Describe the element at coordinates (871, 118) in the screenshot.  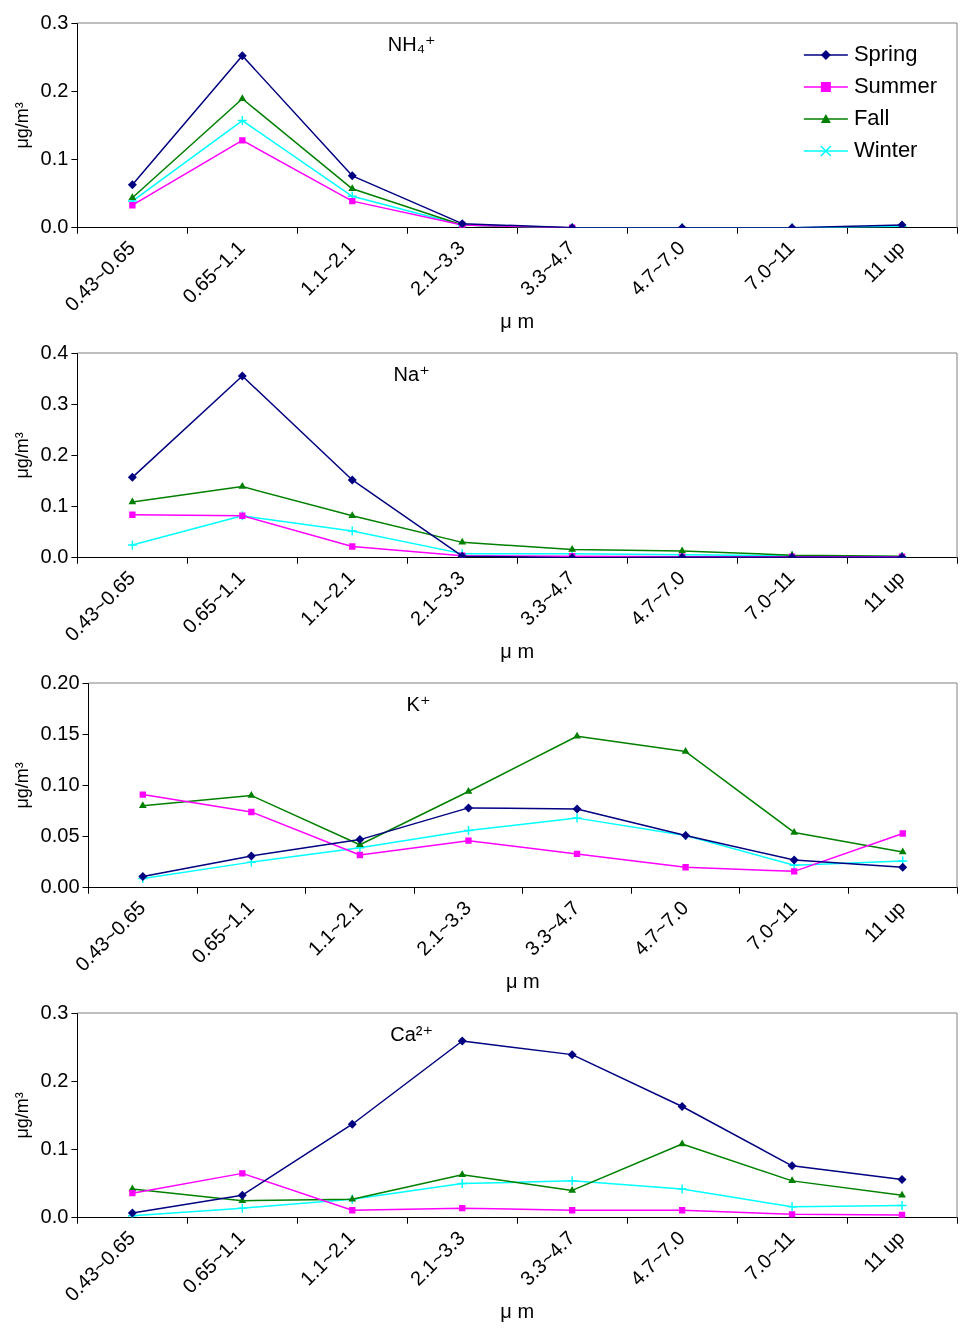
I see `legend-label: Fall` at that location.